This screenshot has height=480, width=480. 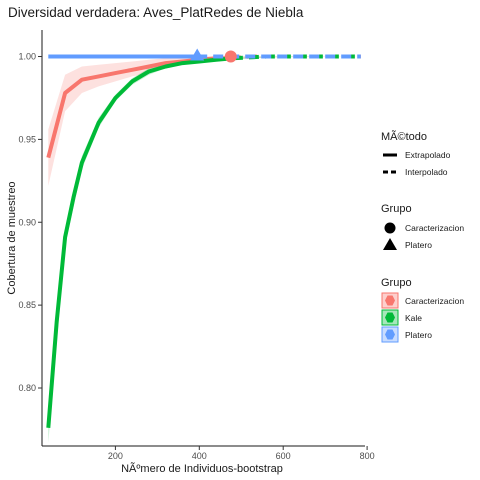 What do you see at coordinates (396, 283) in the screenshot?
I see `legend-color-title: Grupo` at bounding box center [396, 283].